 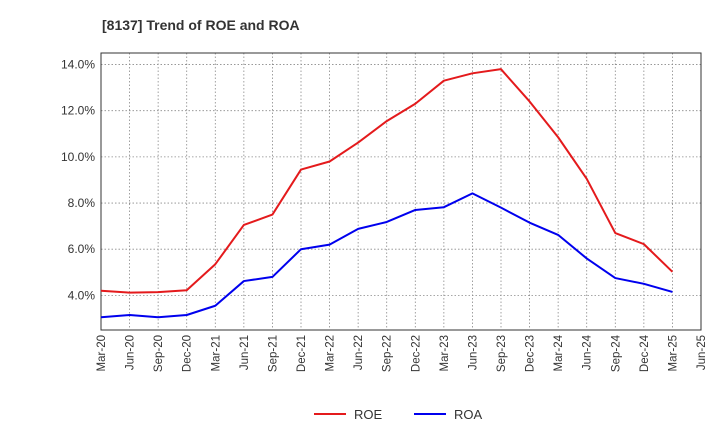 What do you see at coordinates (445, 353) in the screenshot?
I see `x-tick-label: Mar-23` at bounding box center [445, 353].